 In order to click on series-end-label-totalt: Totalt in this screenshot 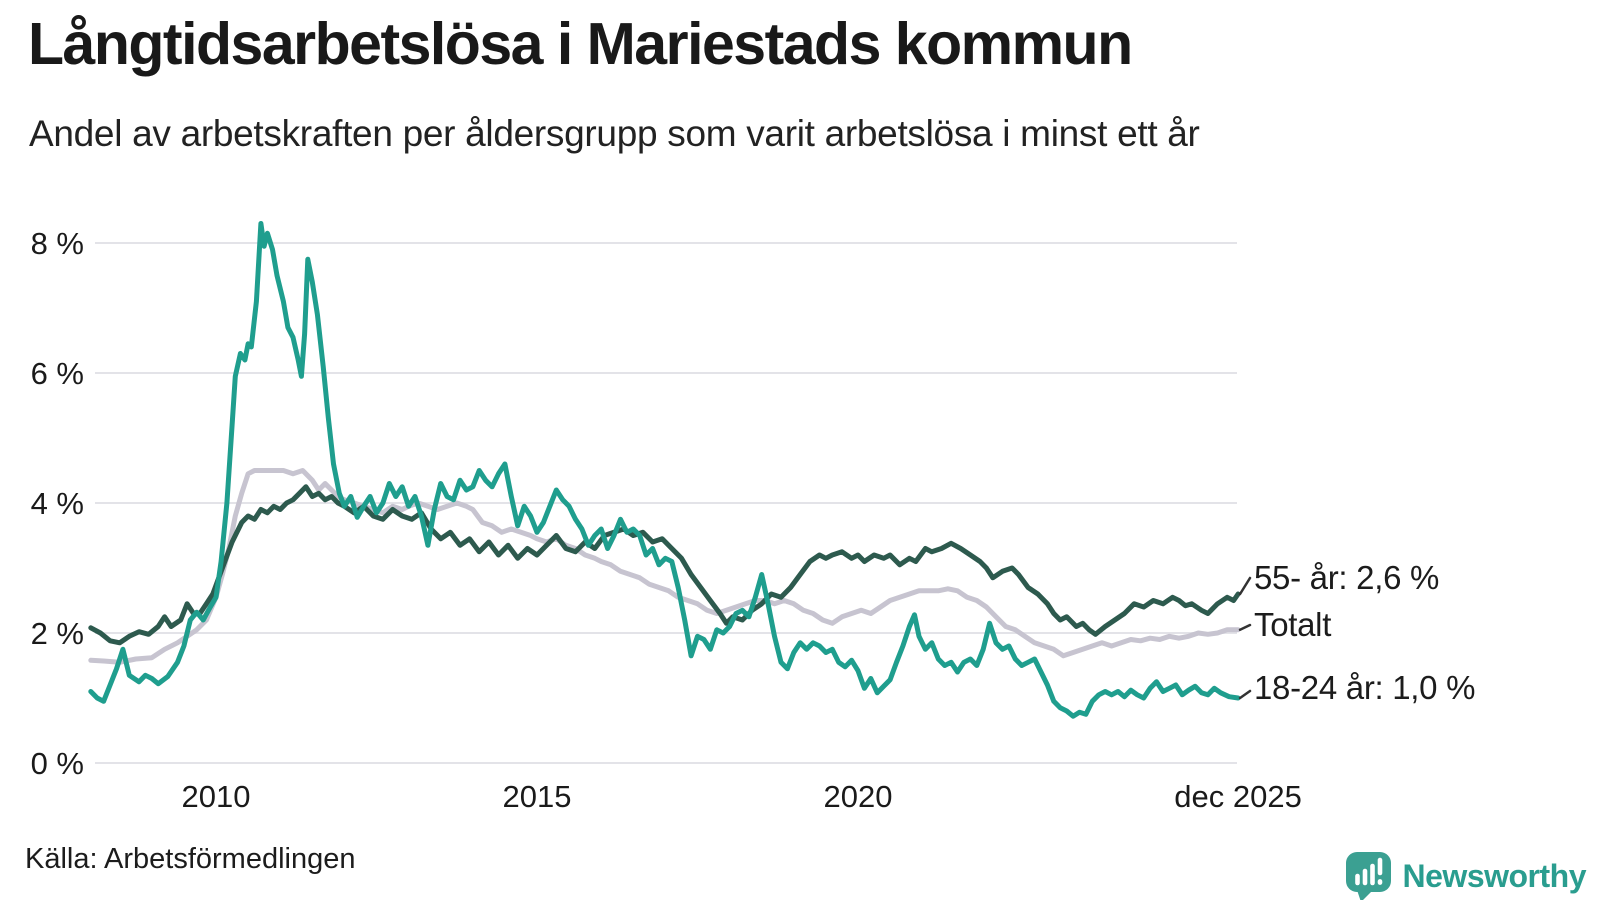, I will do `click(1293, 624)`.